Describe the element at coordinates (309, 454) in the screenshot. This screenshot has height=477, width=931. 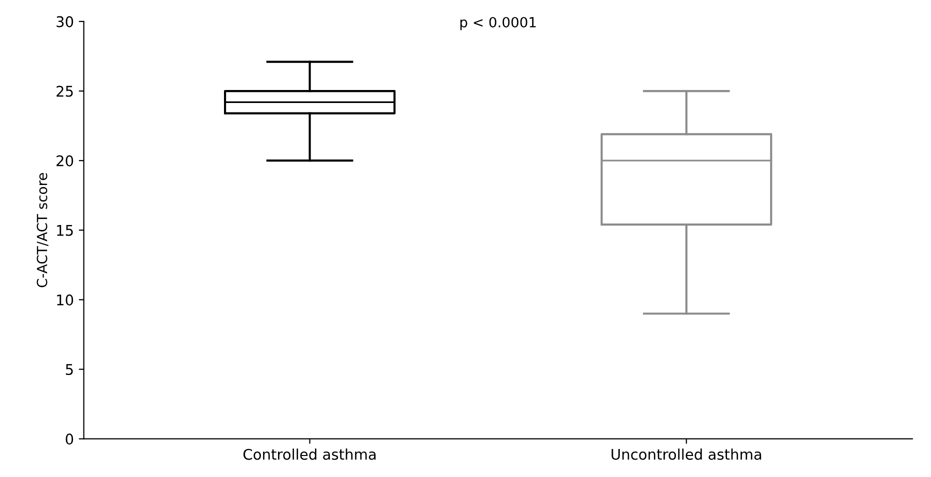
I see `x-tick-label: Controlled asthma` at that location.